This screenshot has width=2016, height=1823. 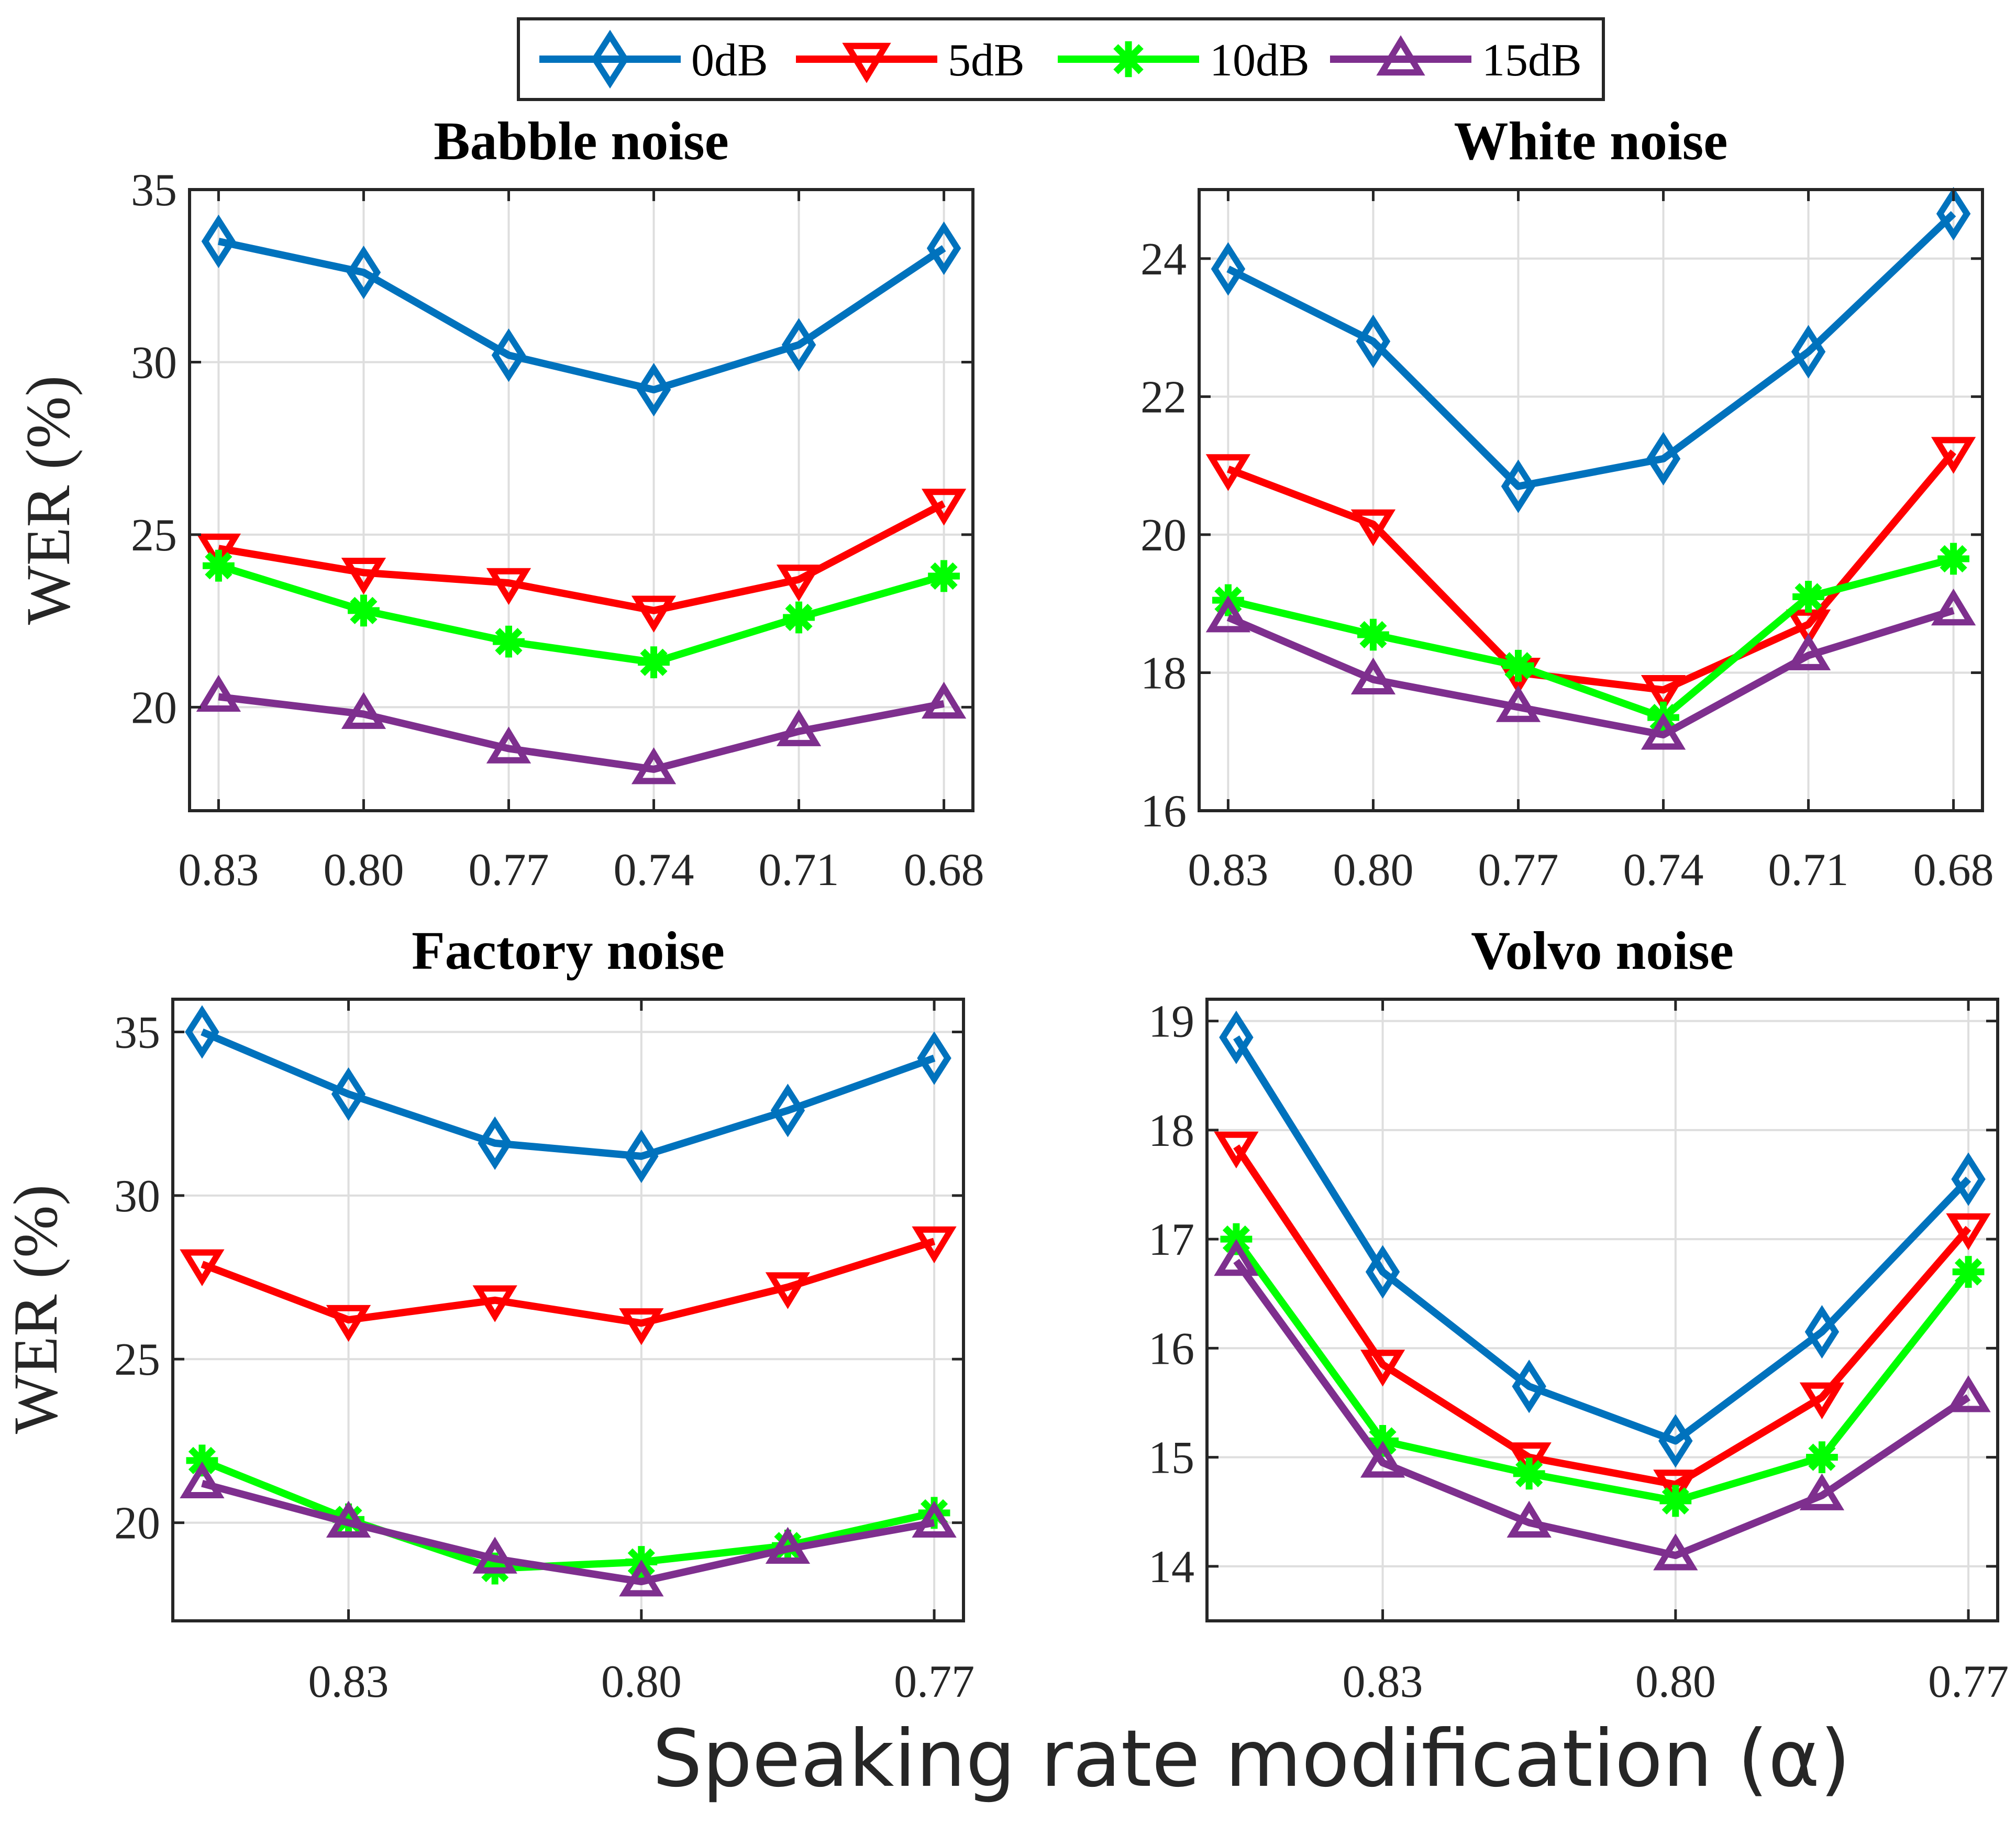 I want to click on data-point-10dB-0.77, so click(x=509, y=641).